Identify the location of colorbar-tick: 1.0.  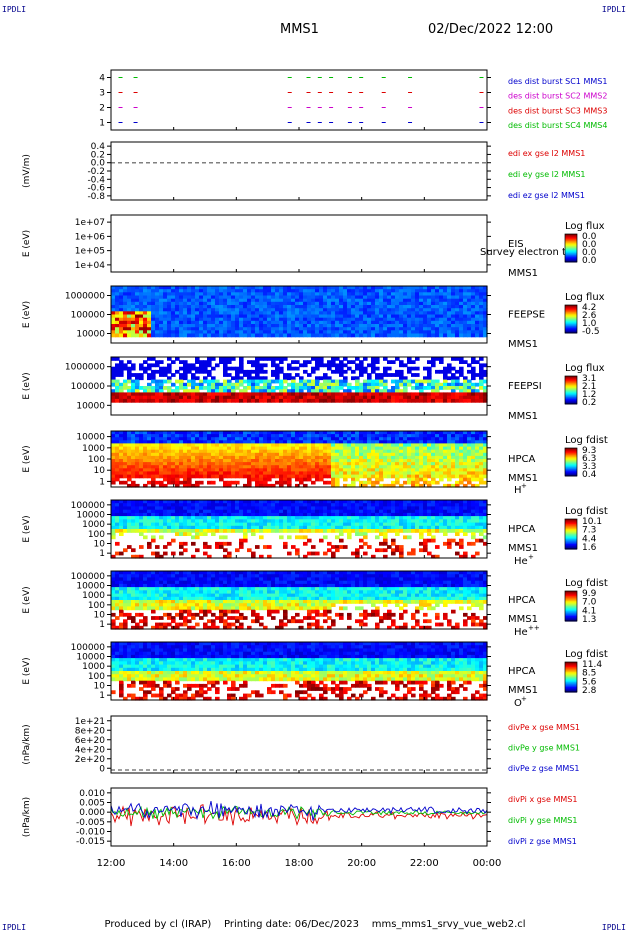
(589, 324).